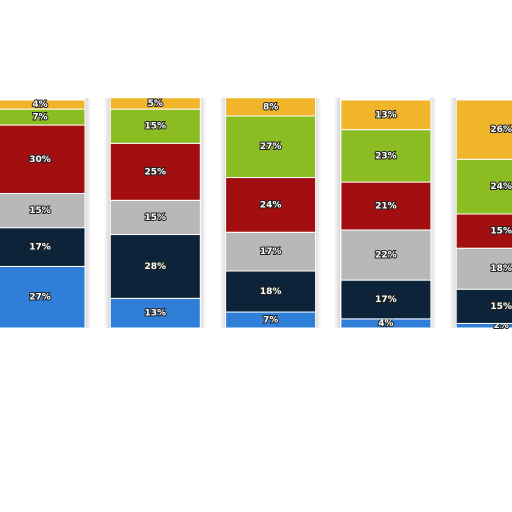 The height and width of the screenshot is (512, 512). I want to click on data-label: 5%, so click(155, 104).